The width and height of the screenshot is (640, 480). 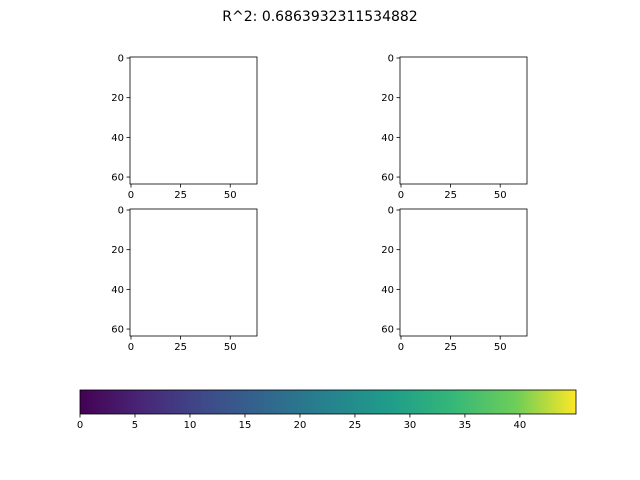 I want to click on colorbar-tick-label: 30, so click(x=410, y=425).